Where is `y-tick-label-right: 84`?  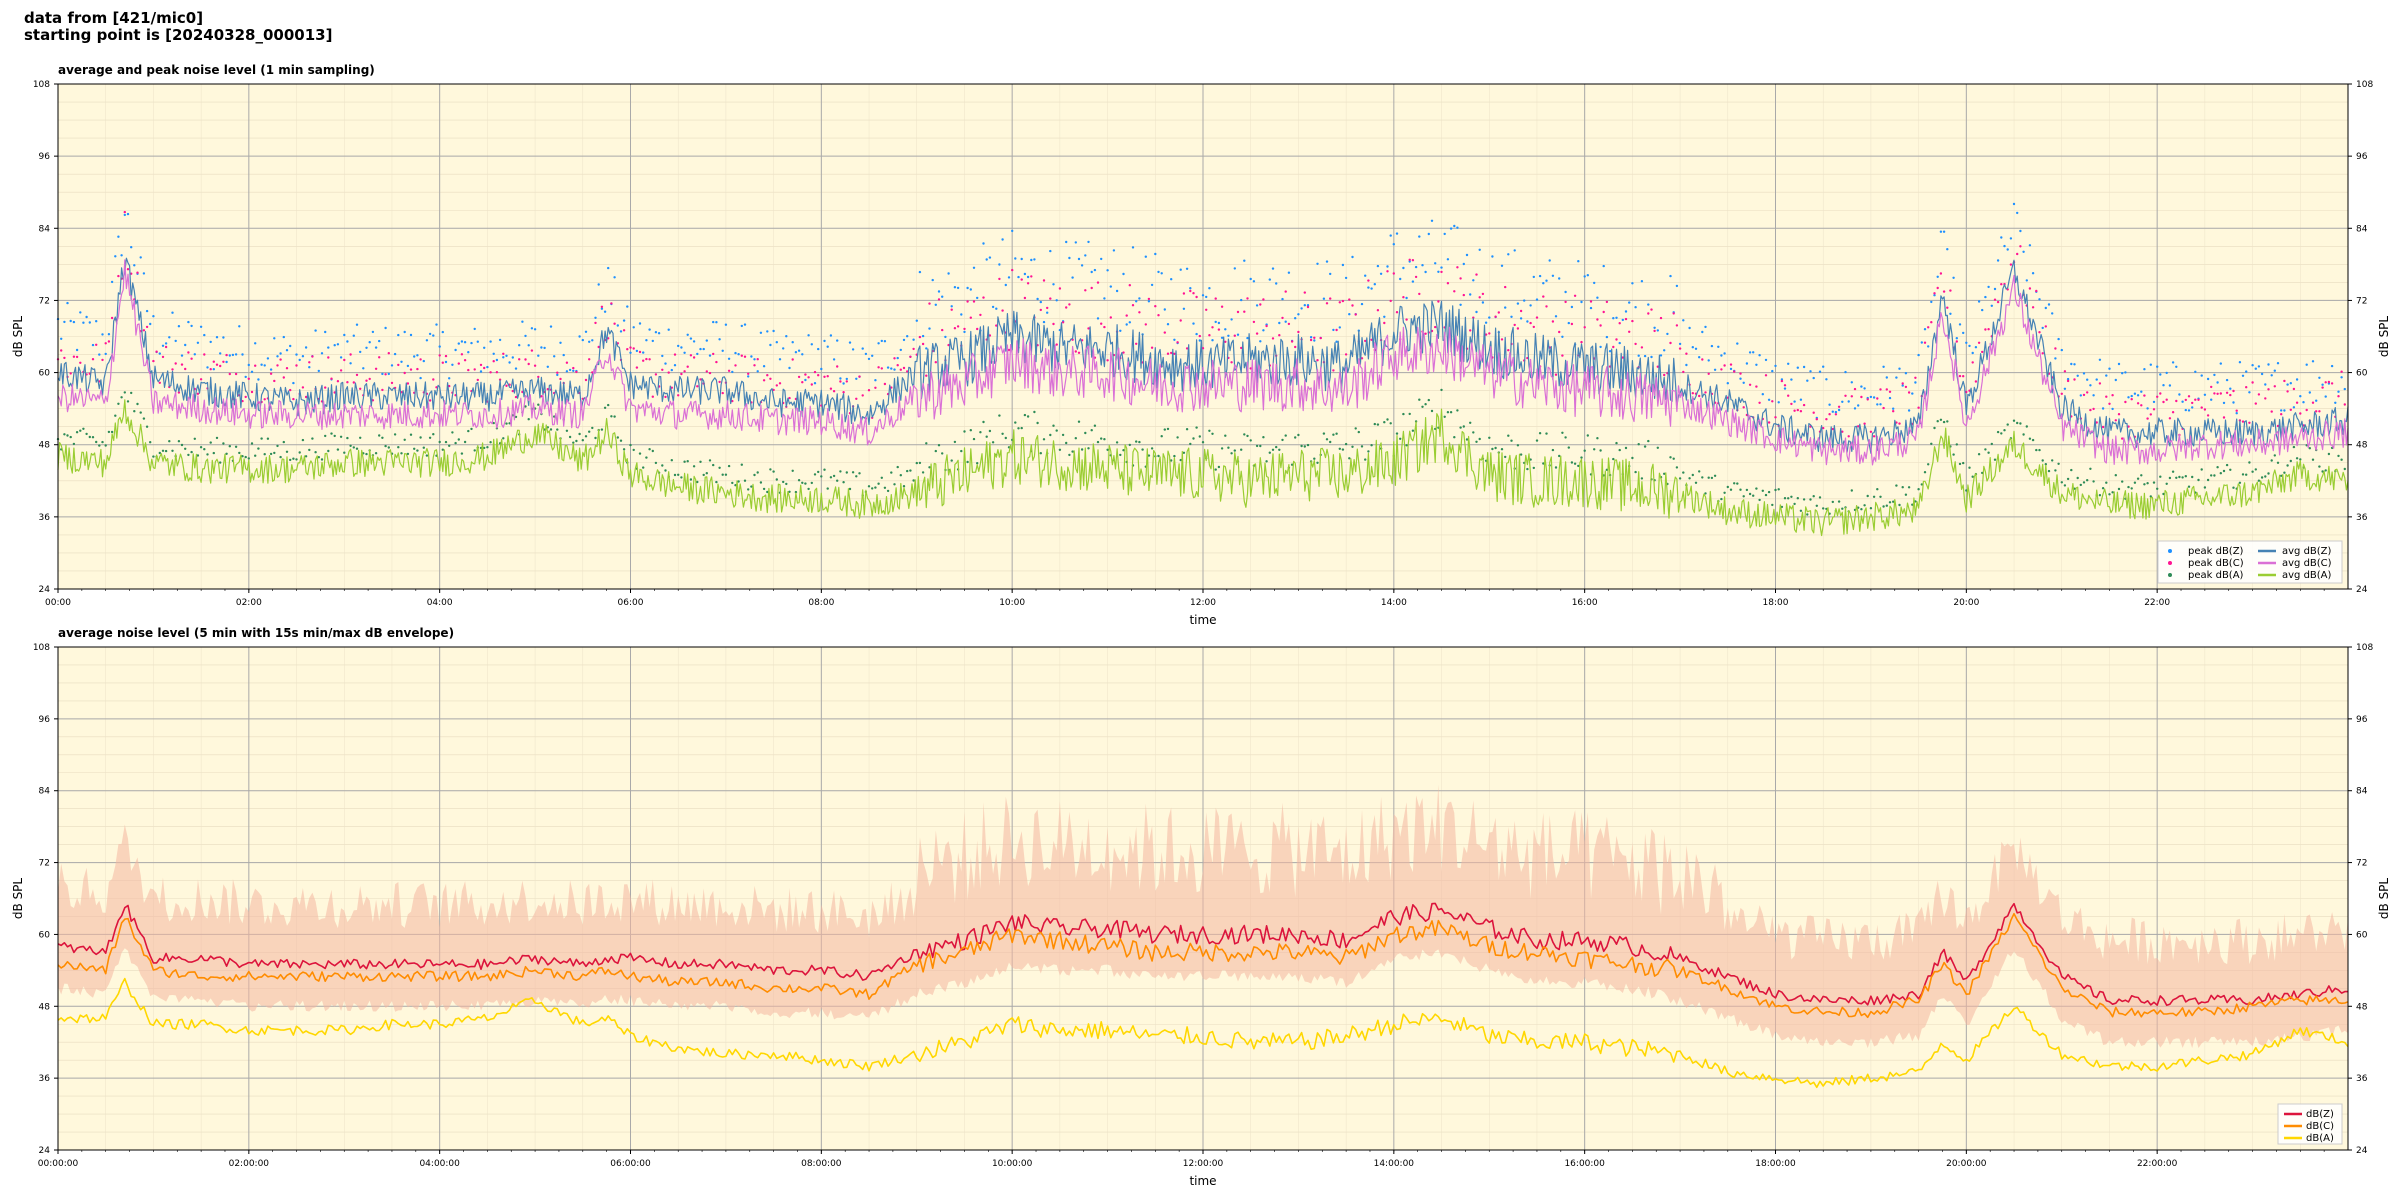
y-tick-label-right: 84 is located at coordinates (2362, 792).